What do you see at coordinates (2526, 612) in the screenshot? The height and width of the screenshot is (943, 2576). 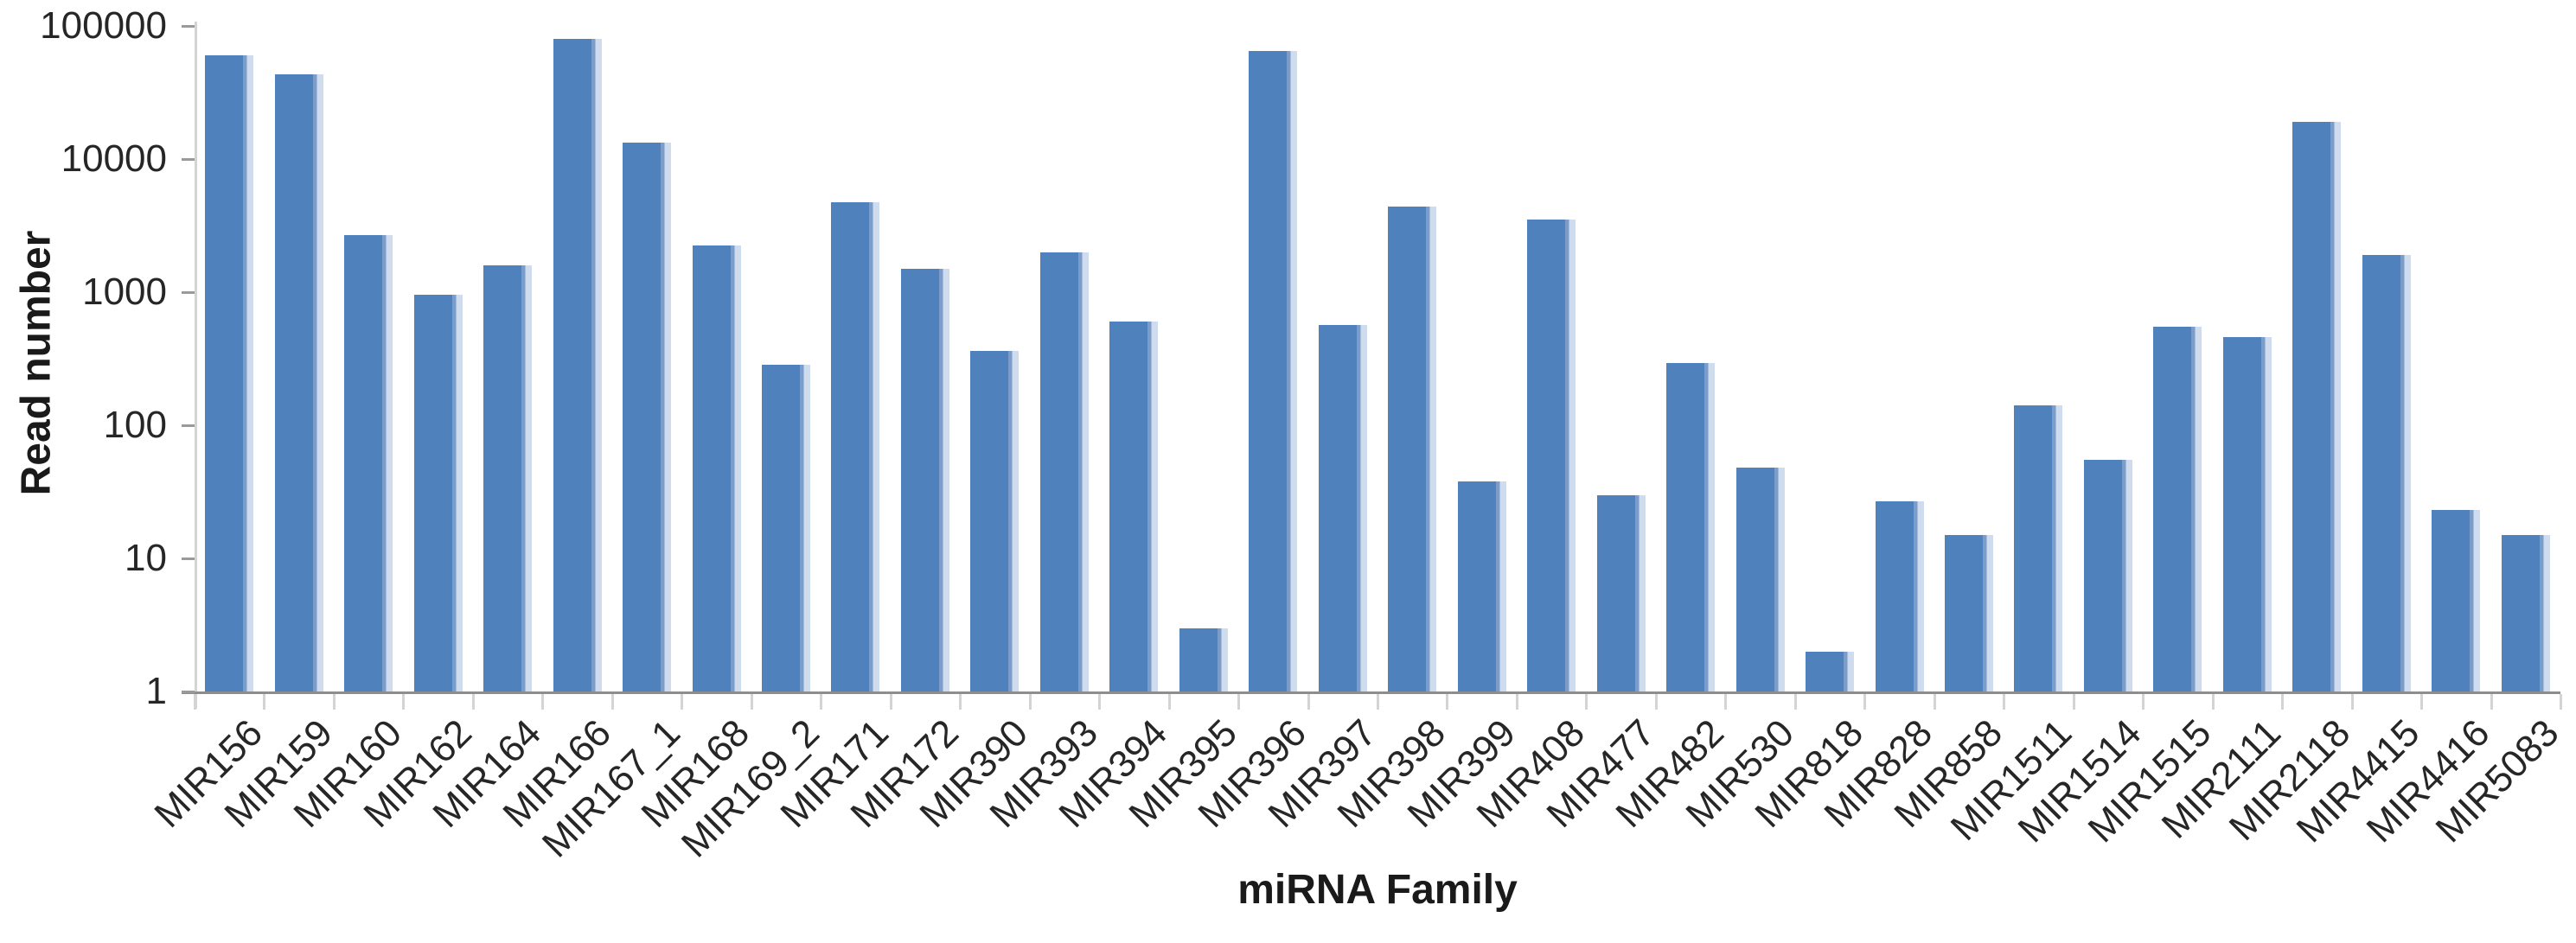 I see `bar-MIR5083` at bounding box center [2526, 612].